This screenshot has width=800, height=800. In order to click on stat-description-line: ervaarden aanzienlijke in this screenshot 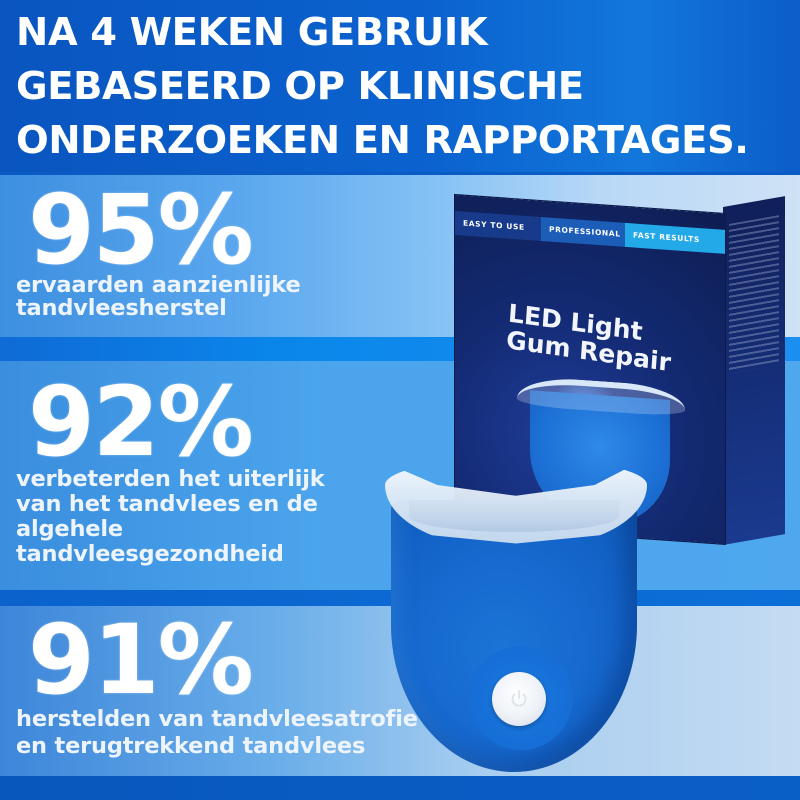, I will do `click(158, 285)`.